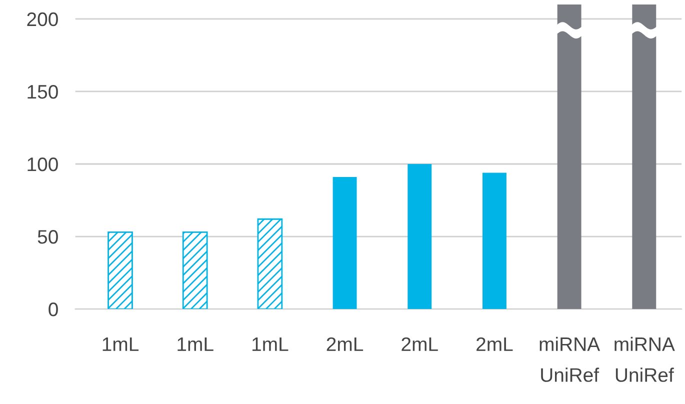 This screenshot has height=404, width=685. Describe the element at coordinates (43, 91) in the screenshot. I see `y-tick-label: 150` at that location.